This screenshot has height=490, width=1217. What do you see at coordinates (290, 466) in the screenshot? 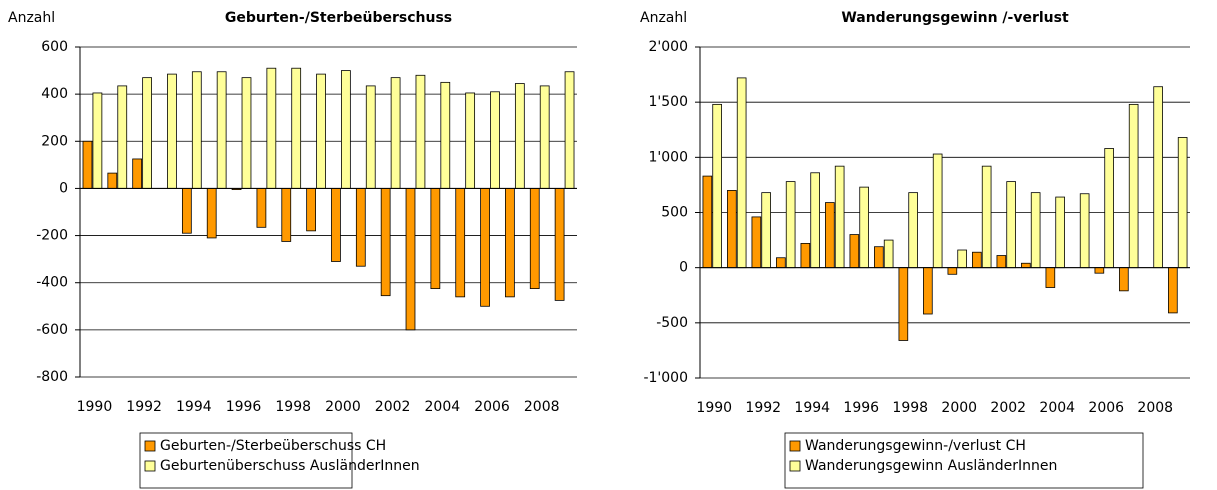
I see `legend-label: Geburtenüberschuss AusländerInnen` at bounding box center [290, 466].